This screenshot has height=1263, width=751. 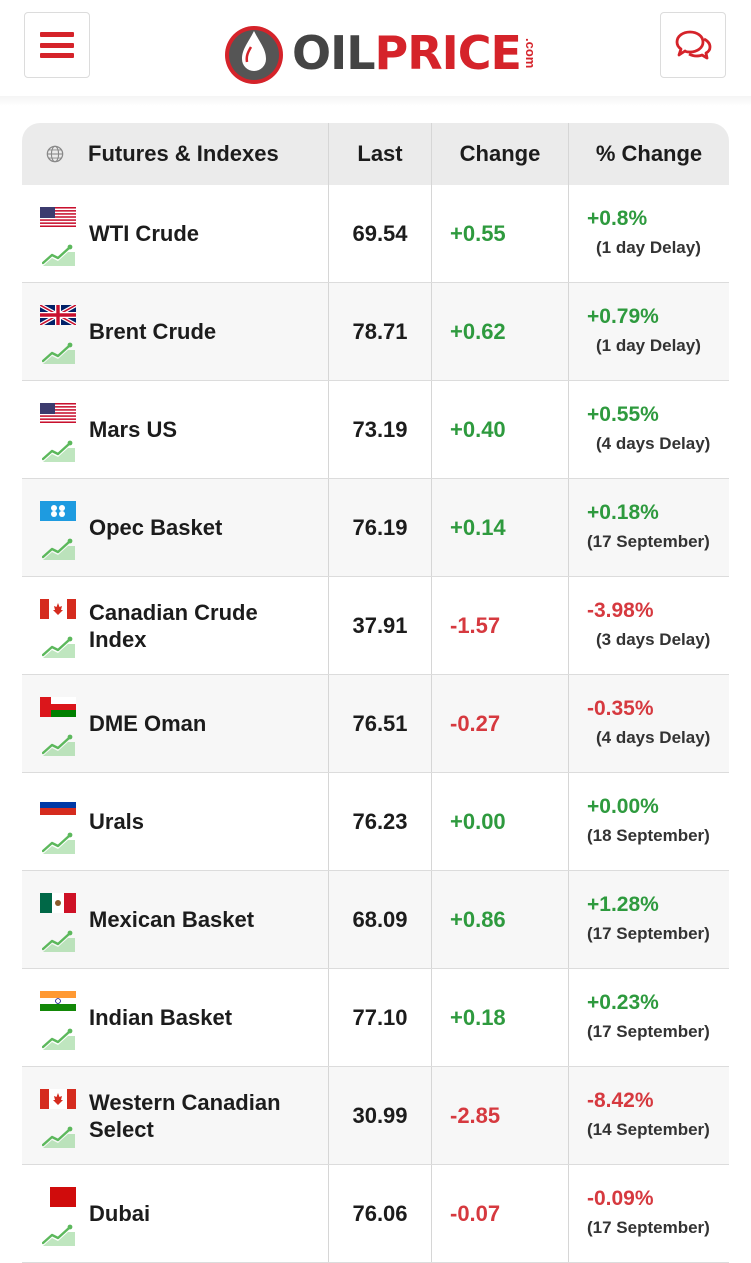 What do you see at coordinates (375, 234) in the screenshot?
I see `table-row: WTI Crude 69.54 +0.55 +0.8% (1 day Delay)` at bounding box center [375, 234].